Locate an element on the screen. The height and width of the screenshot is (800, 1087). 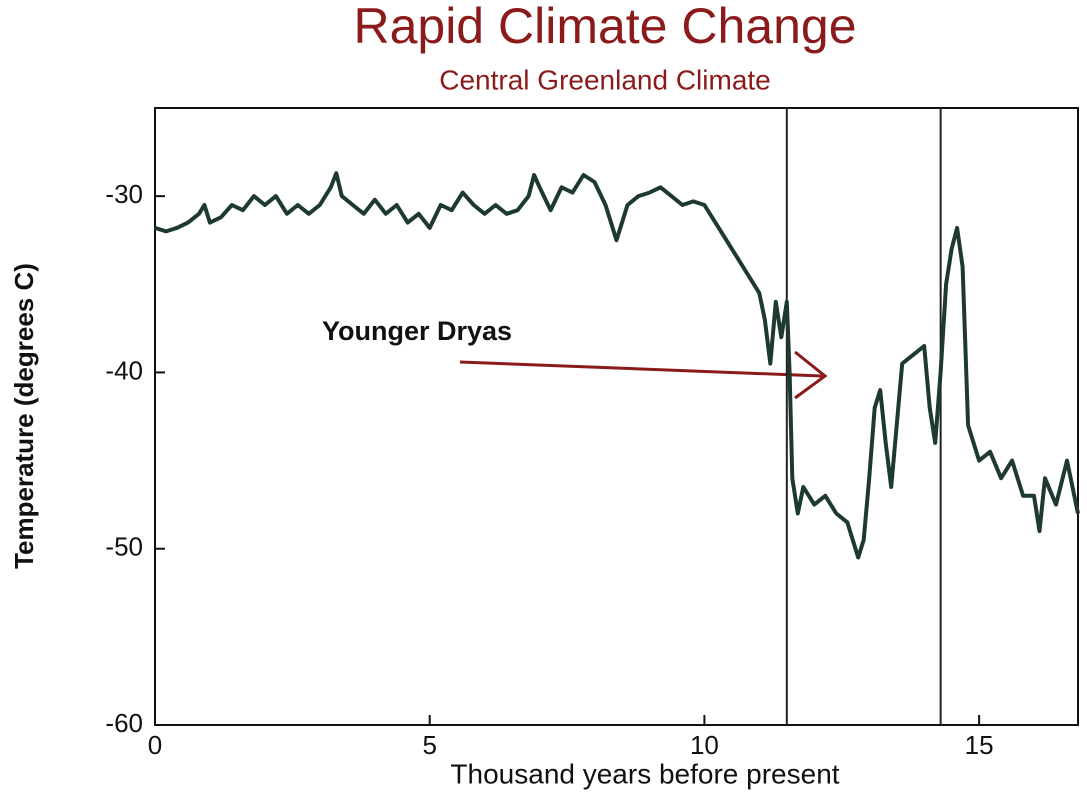
x-axis-label: Thousand years before present is located at coordinates (644, 773).